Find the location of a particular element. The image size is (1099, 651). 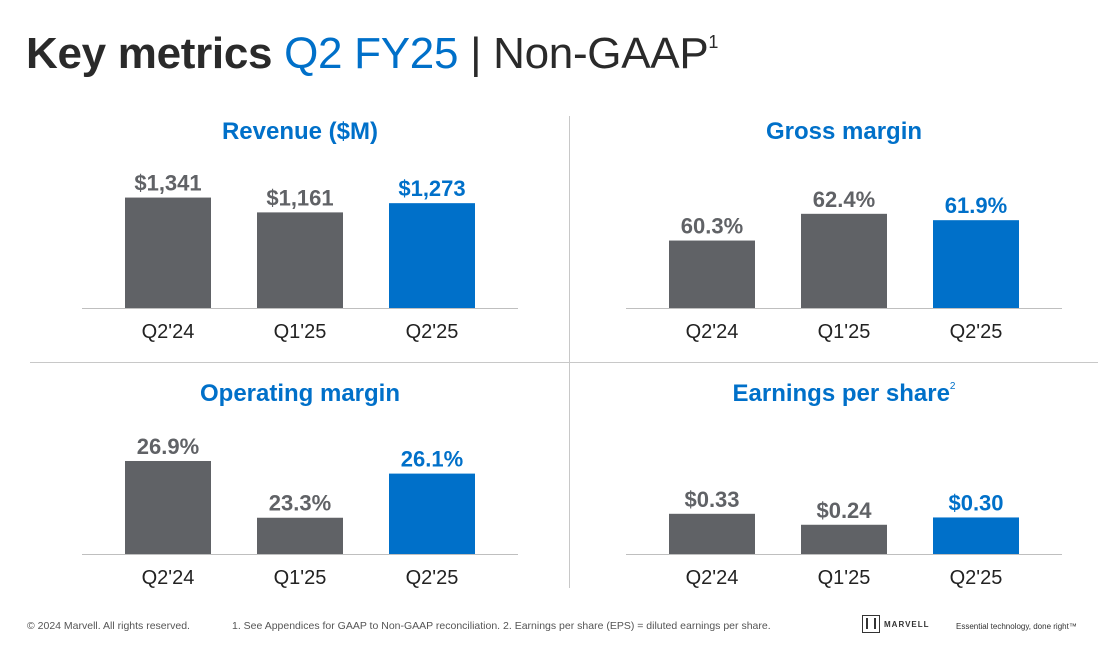

revenue-chart: $1,341 Q2'24 $1,161 Q1'25 $1,273 Q2'25 is located at coordinates (300, 257).